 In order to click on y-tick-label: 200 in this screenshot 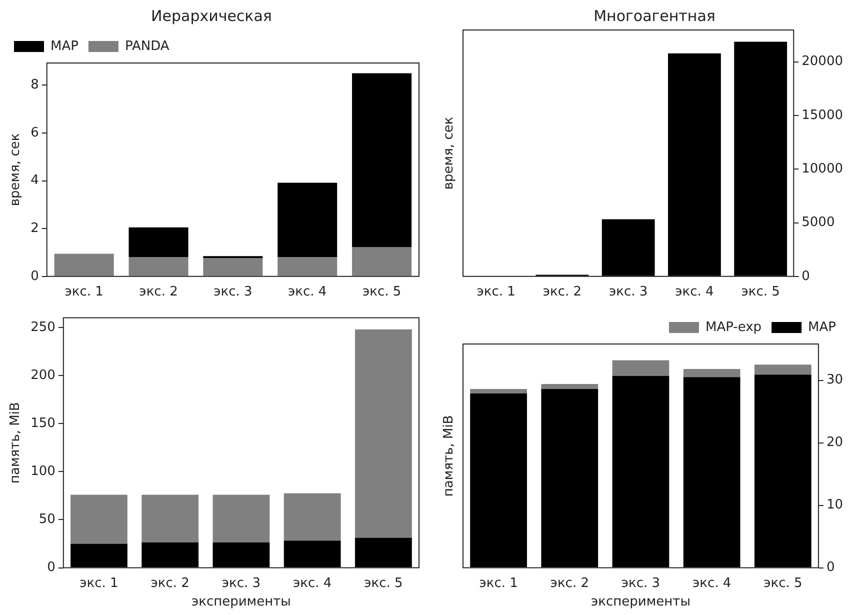, I will do `click(43, 375)`.